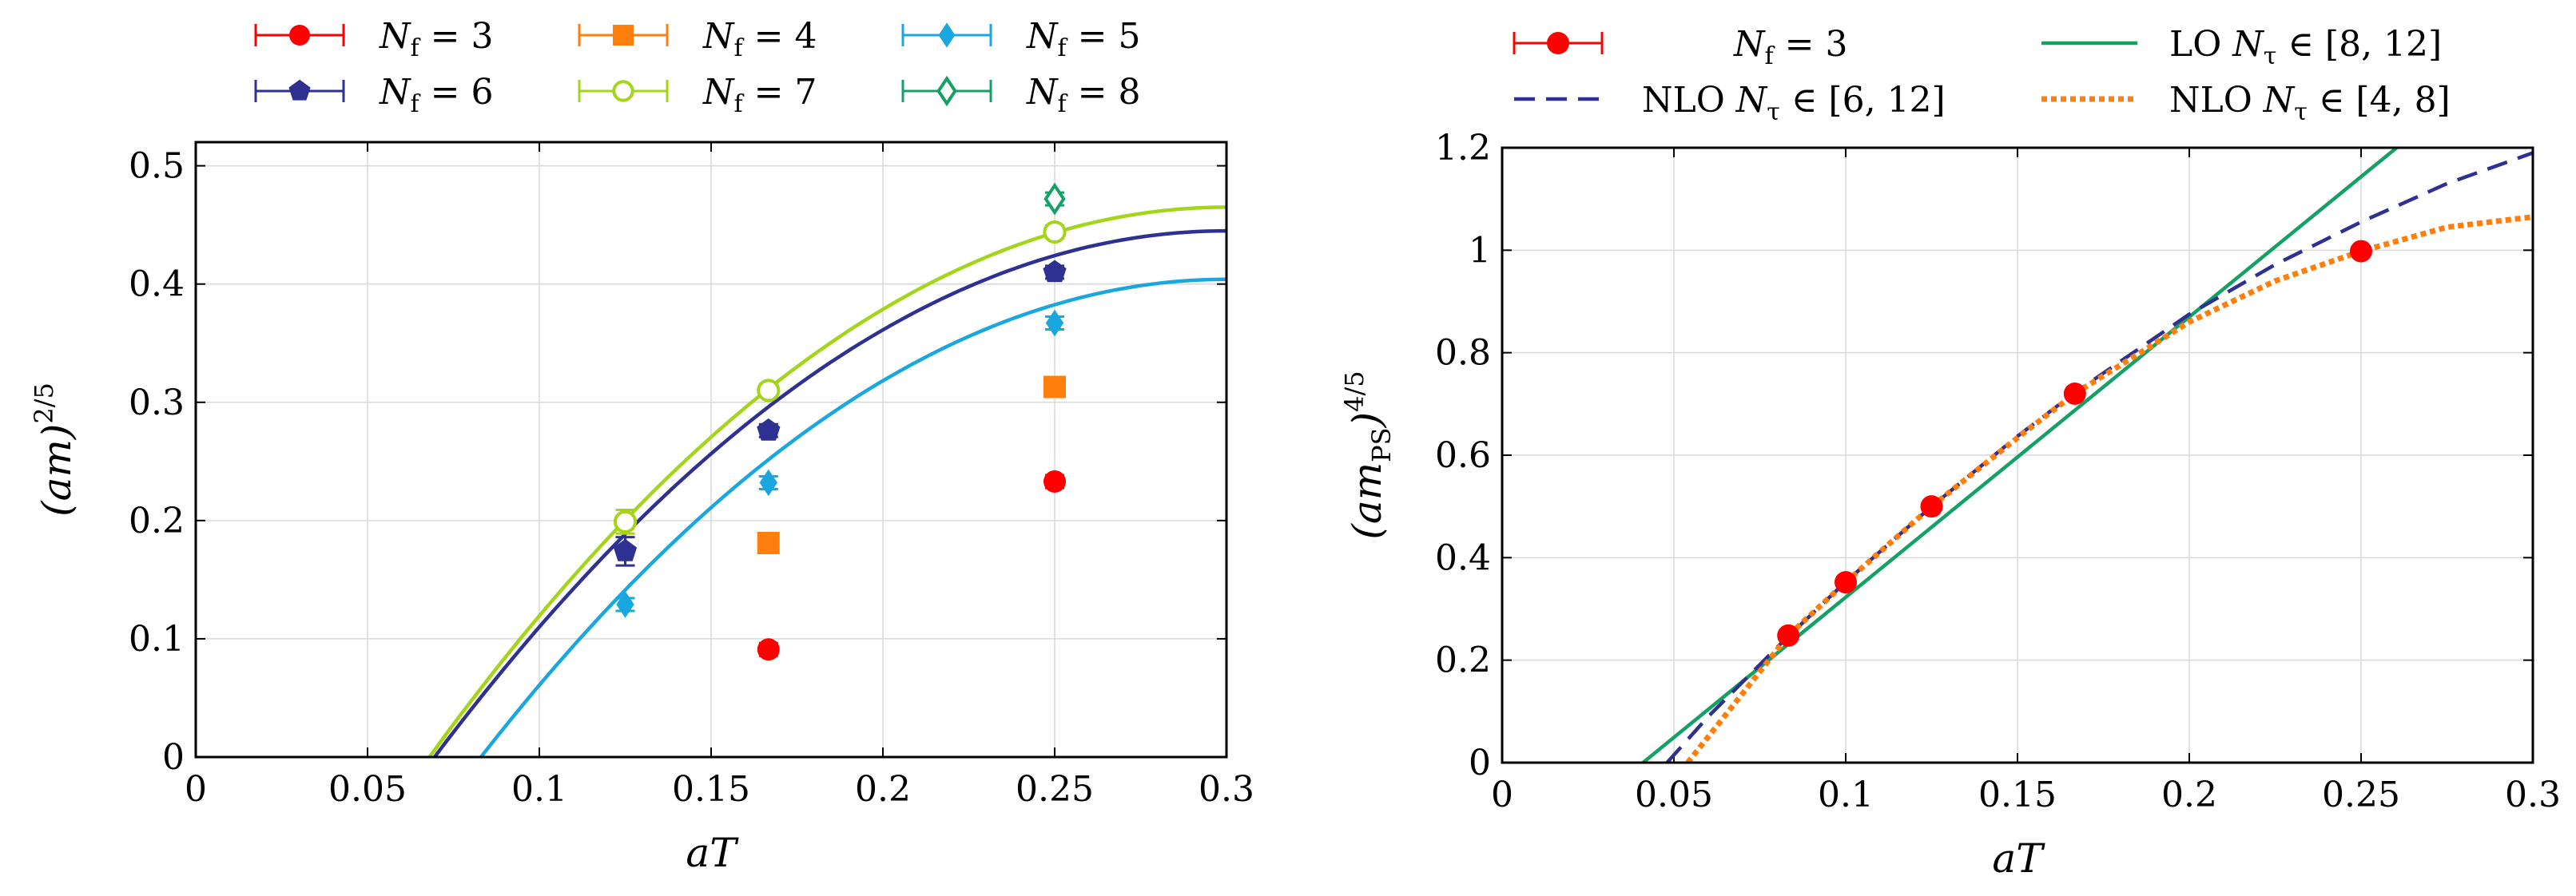  I want to click on legend-item: NLO Nτ ∈ [4, 8], so click(2246, 103).